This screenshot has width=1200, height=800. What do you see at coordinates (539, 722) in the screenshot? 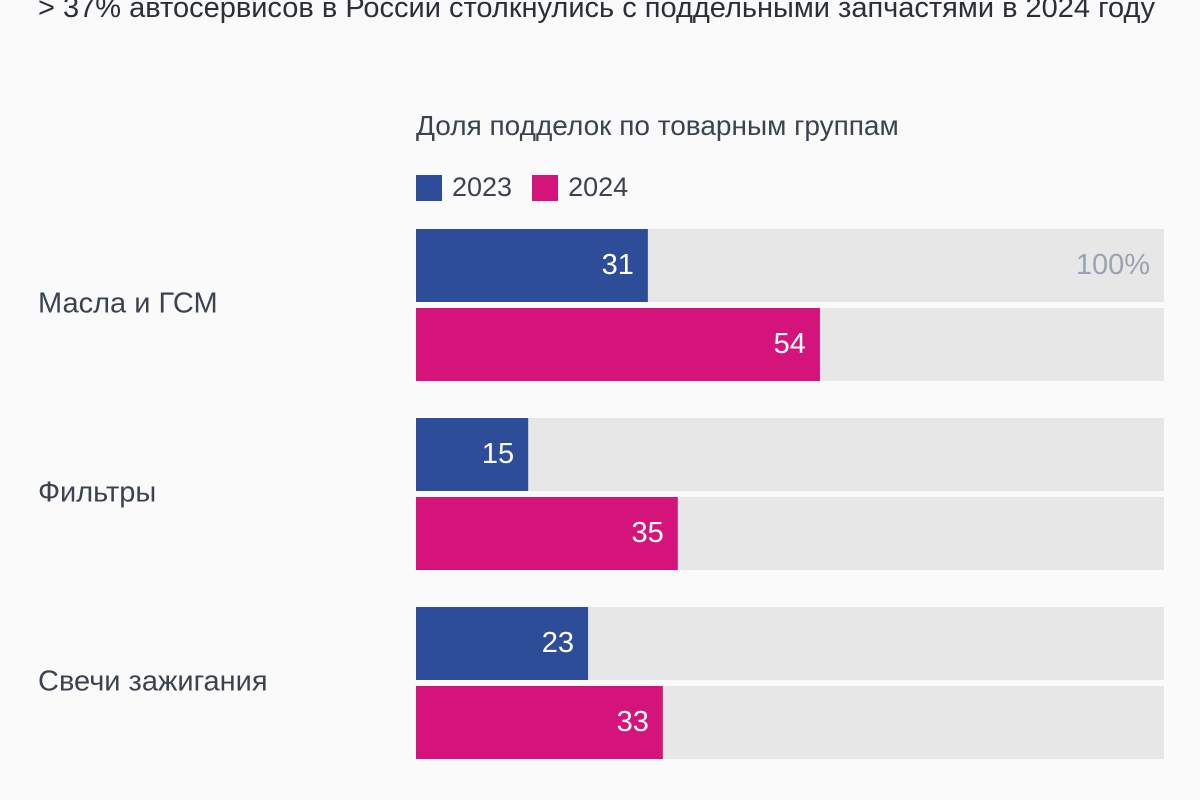
I see `bar-cat-2-2024` at bounding box center [539, 722].